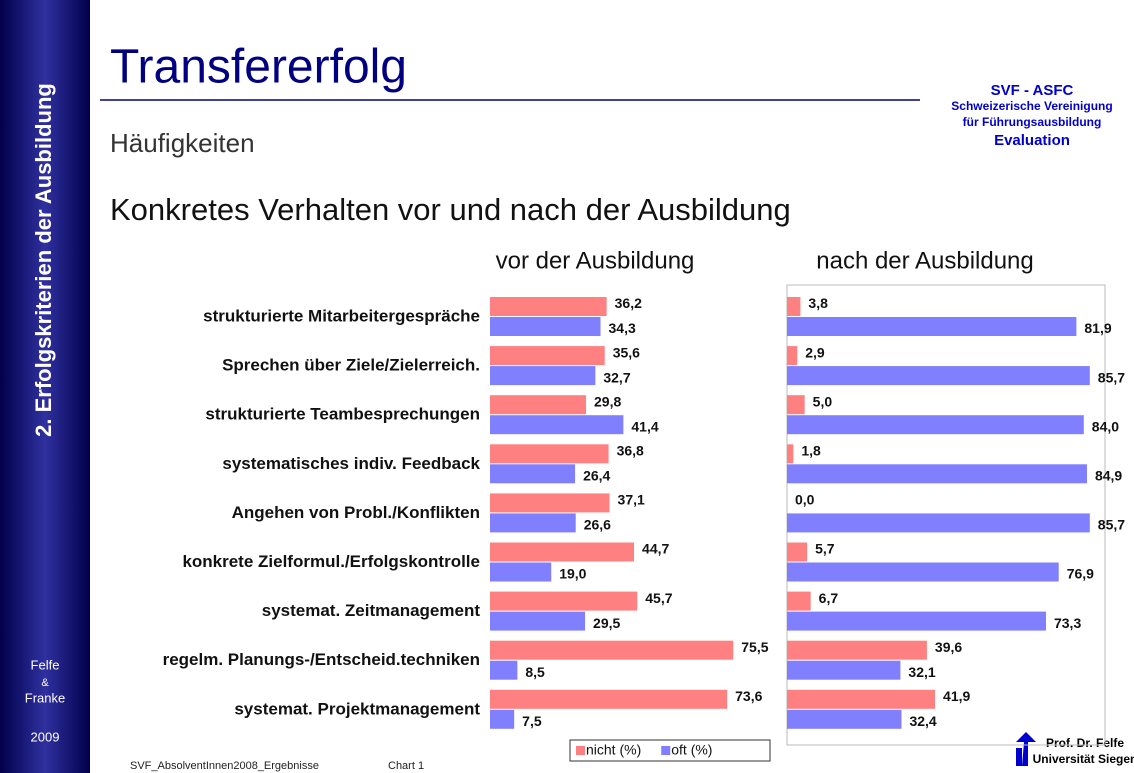 The width and height of the screenshot is (1134, 773). What do you see at coordinates (406, 766) in the screenshot?
I see `footer-chart: Chart 1` at bounding box center [406, 766].